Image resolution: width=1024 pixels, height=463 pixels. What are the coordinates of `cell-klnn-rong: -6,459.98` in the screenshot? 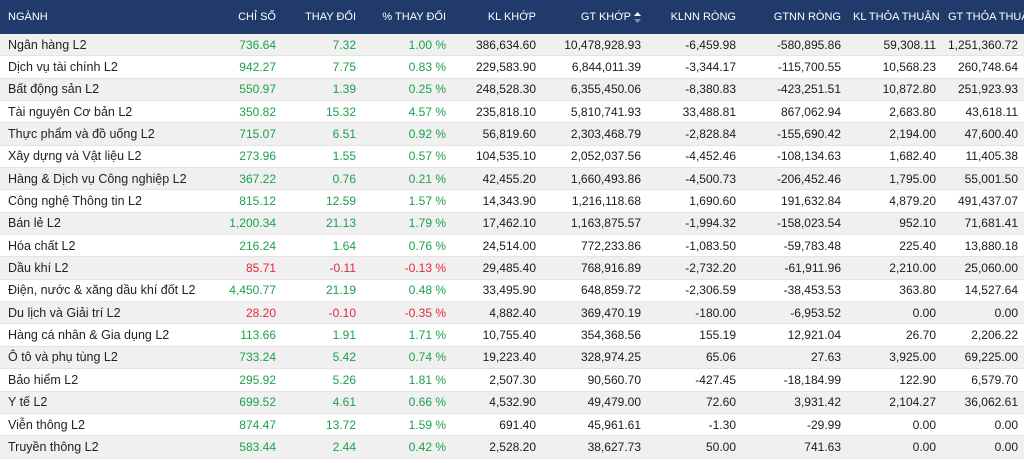 It's located at (694, 45).